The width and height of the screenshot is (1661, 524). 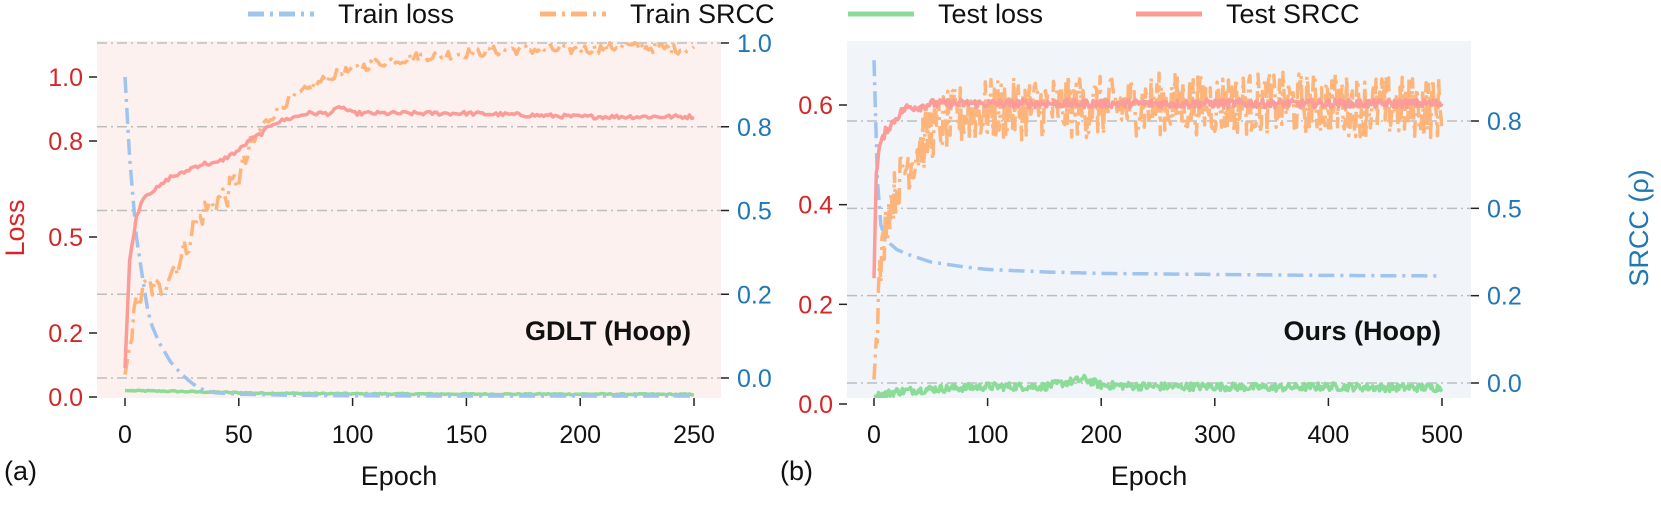 I want to click on series-line-test-srcc, so click(x=1158, y=188).